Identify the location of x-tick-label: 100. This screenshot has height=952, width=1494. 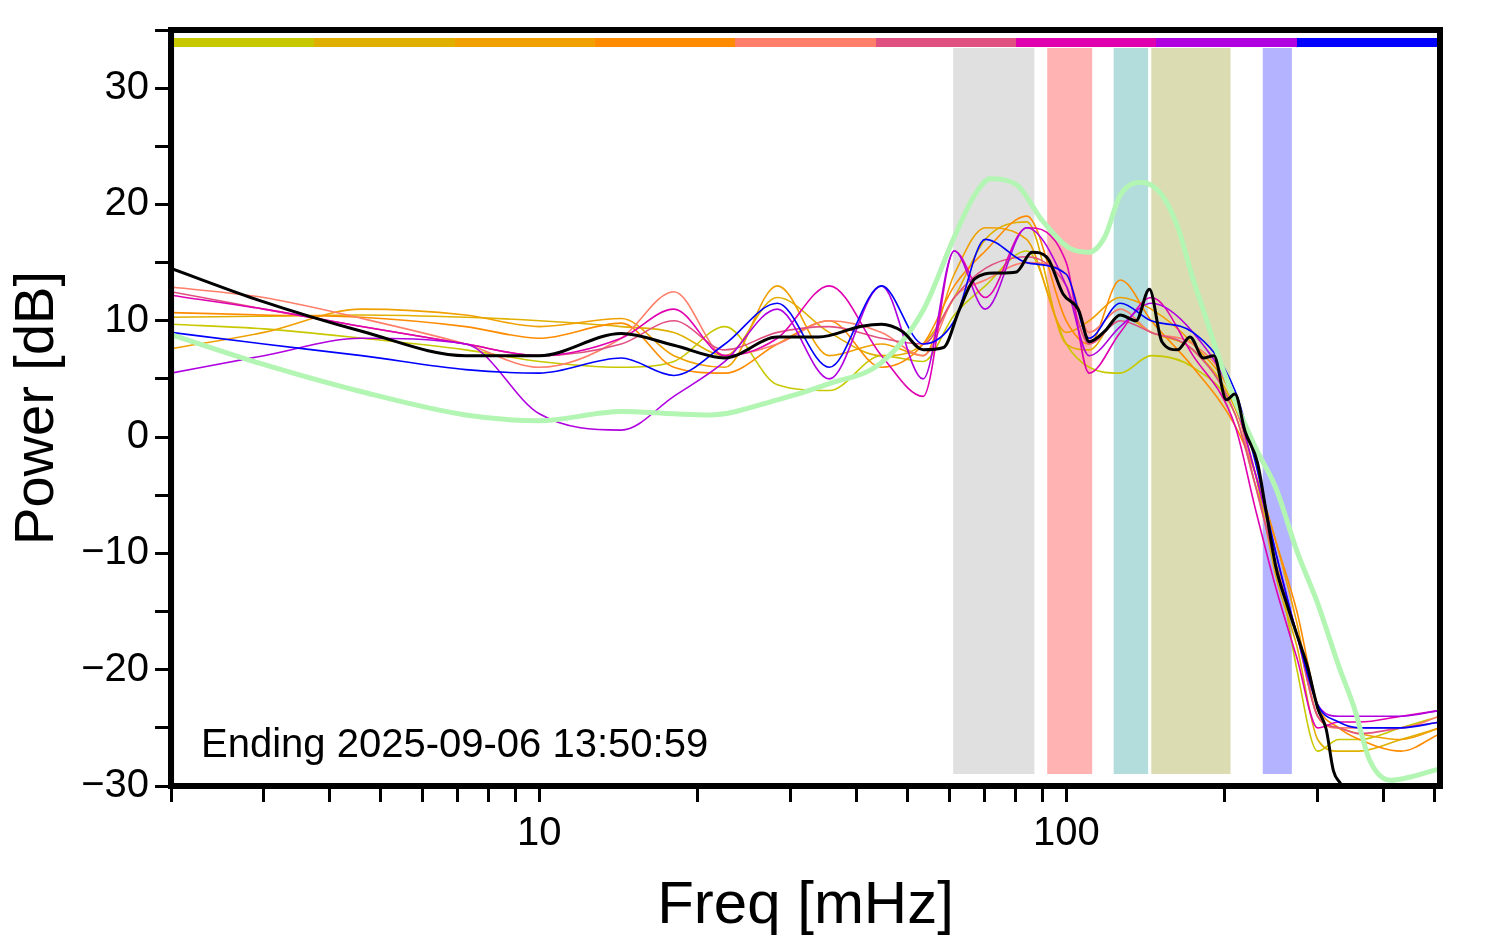
(1066, 831).